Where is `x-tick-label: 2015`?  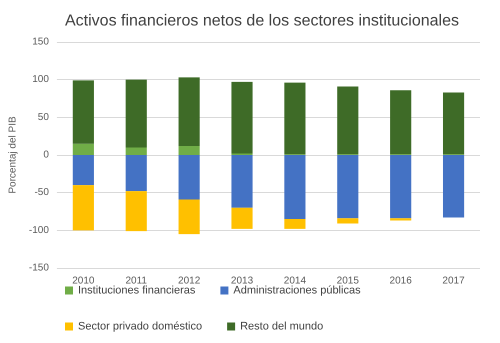
x-tick-label: 2015 is located at coordinates (348, 281).